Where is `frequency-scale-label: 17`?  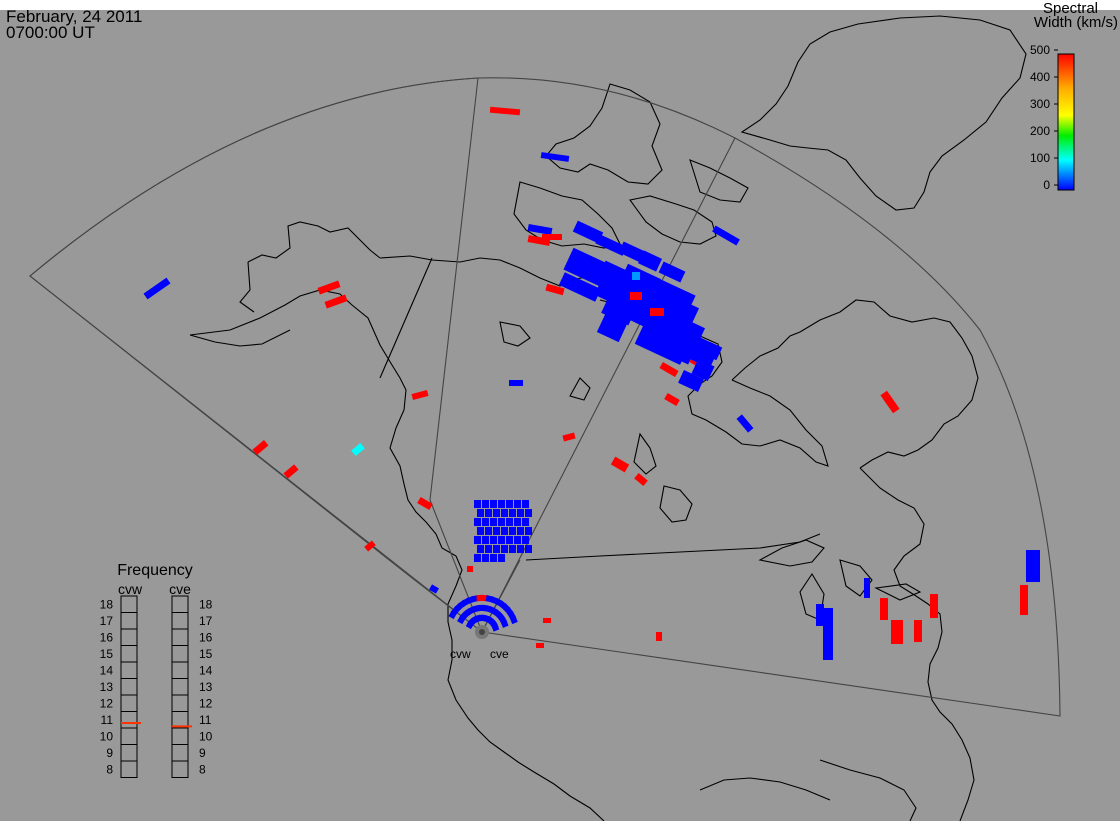 frequency-scale-label: 17 is located at coordinates (206, 621).